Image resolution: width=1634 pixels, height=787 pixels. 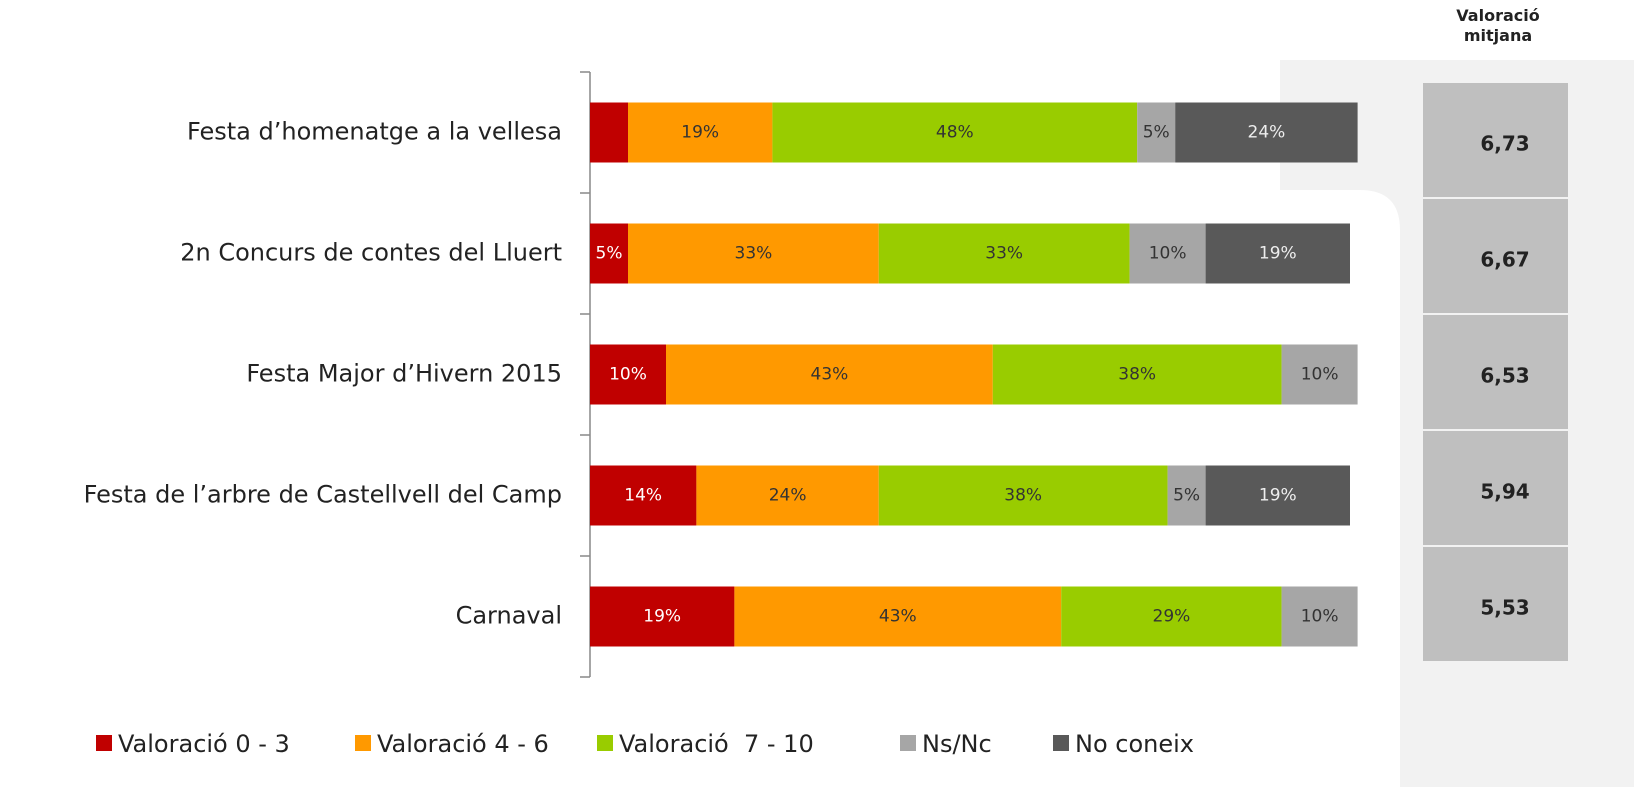 I want to click on data-label: 29%, so click(x=1172, y=617).